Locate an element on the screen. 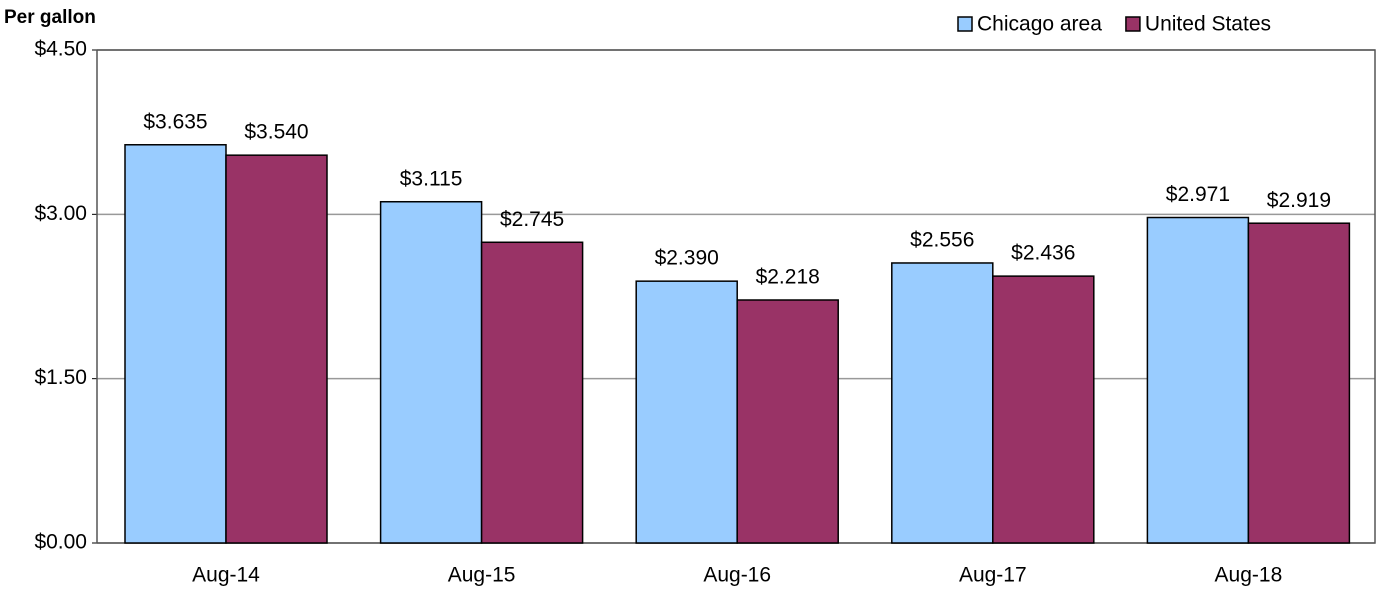 The height and width of the screenshot is (592, 1377). y-tick-label: $3.00 is located at coordinates (60, 213).